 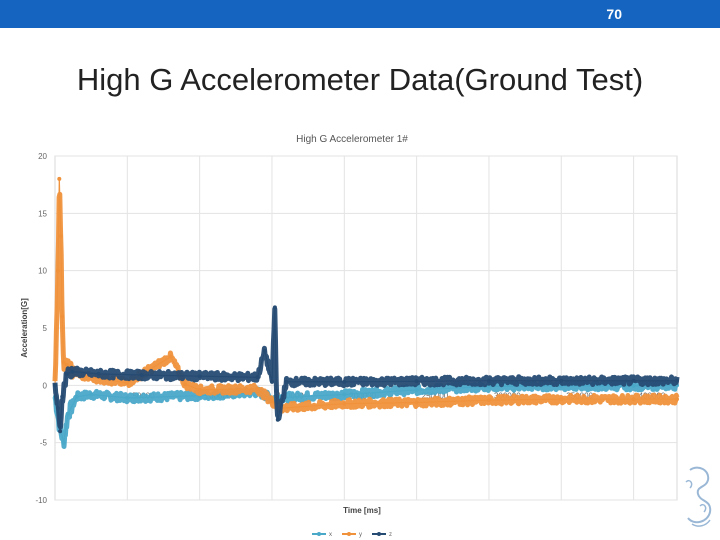 What do you see at coordinates (330, 535) in the screenshot?
I see `legend-label-x: x` at bounding box center [330, 535].